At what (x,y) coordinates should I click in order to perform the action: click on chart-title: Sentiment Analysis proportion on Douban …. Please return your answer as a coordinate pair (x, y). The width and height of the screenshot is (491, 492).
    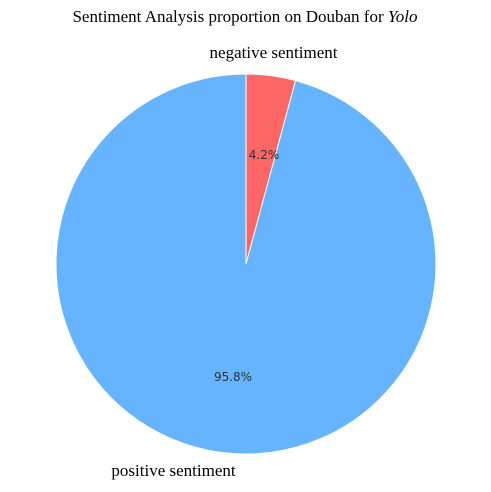
    Looking at the image, I should click on (244, 16).